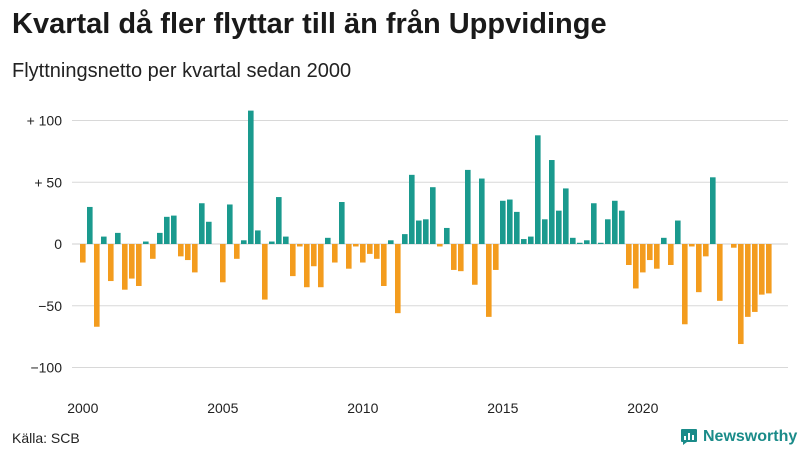 The width and height of the screenshot is (800, 450). I want to click on x-tick-label: 2010, so click(362, 408).